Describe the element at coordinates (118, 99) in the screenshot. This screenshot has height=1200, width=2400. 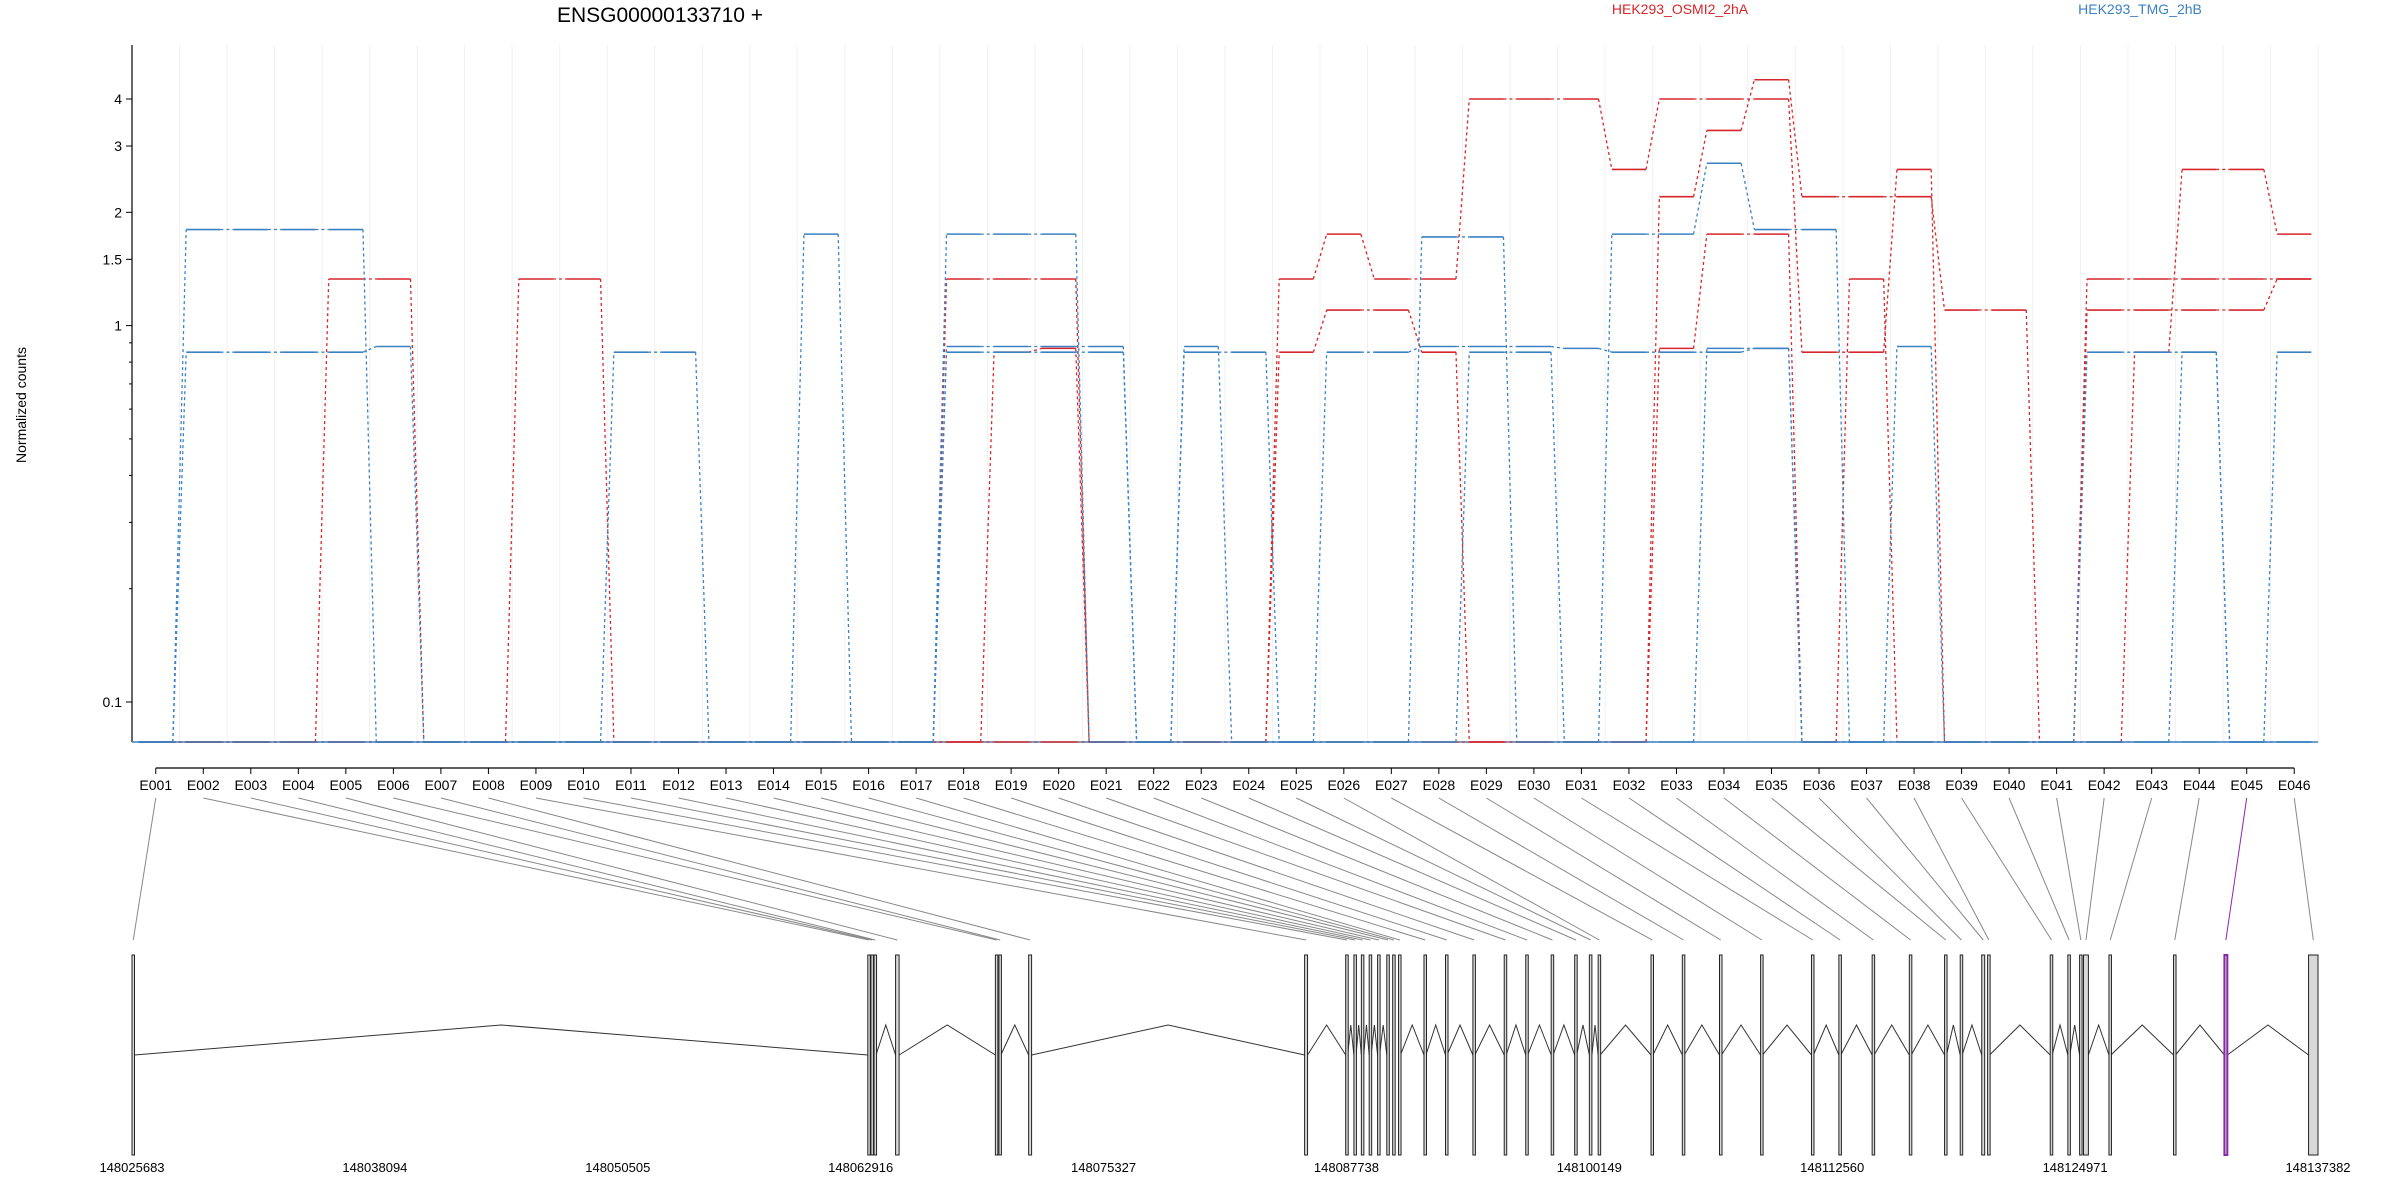
I see `y-tick-label: 4` at that location.